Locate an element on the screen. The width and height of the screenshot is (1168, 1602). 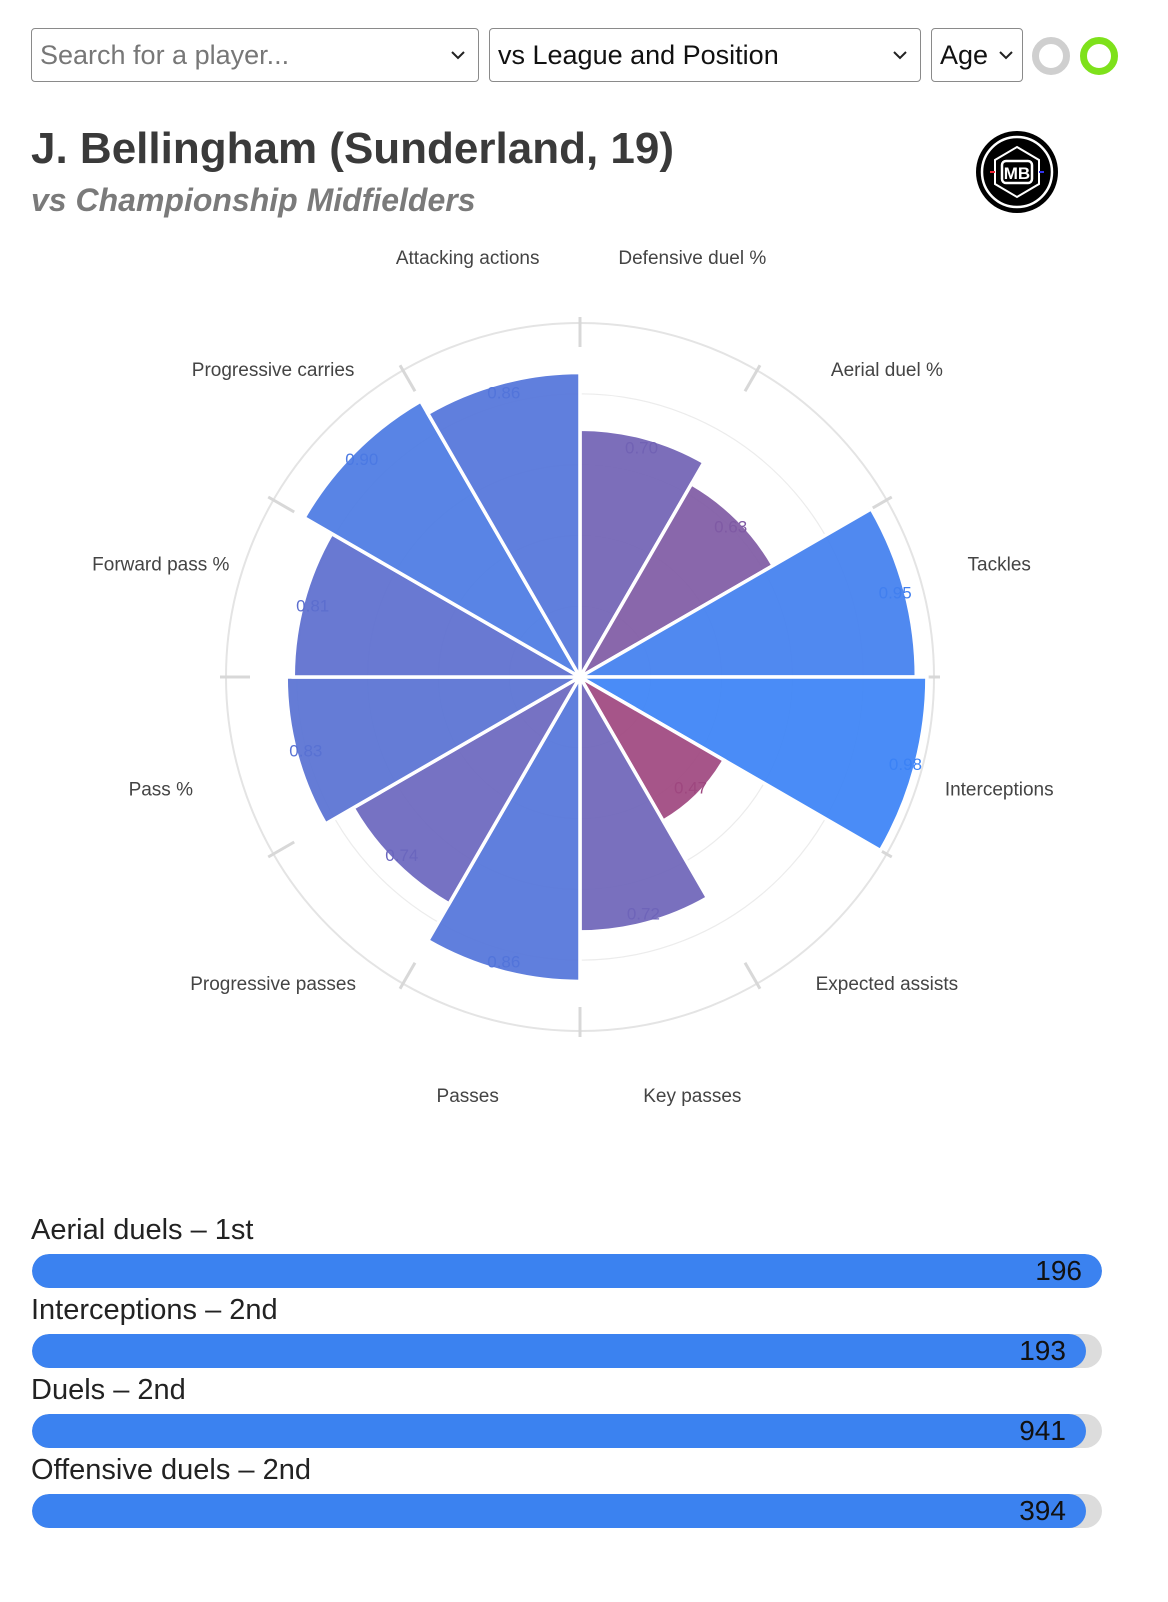
value-label: 0.95 is located at coordinates (895, 593).